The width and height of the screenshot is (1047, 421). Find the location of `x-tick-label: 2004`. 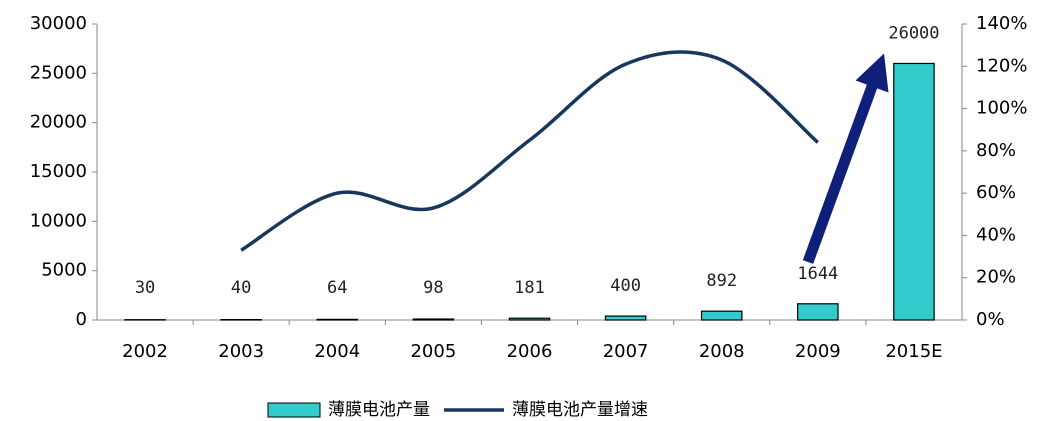

x-tick-label: 2004 is located at coordinates (337, 351).